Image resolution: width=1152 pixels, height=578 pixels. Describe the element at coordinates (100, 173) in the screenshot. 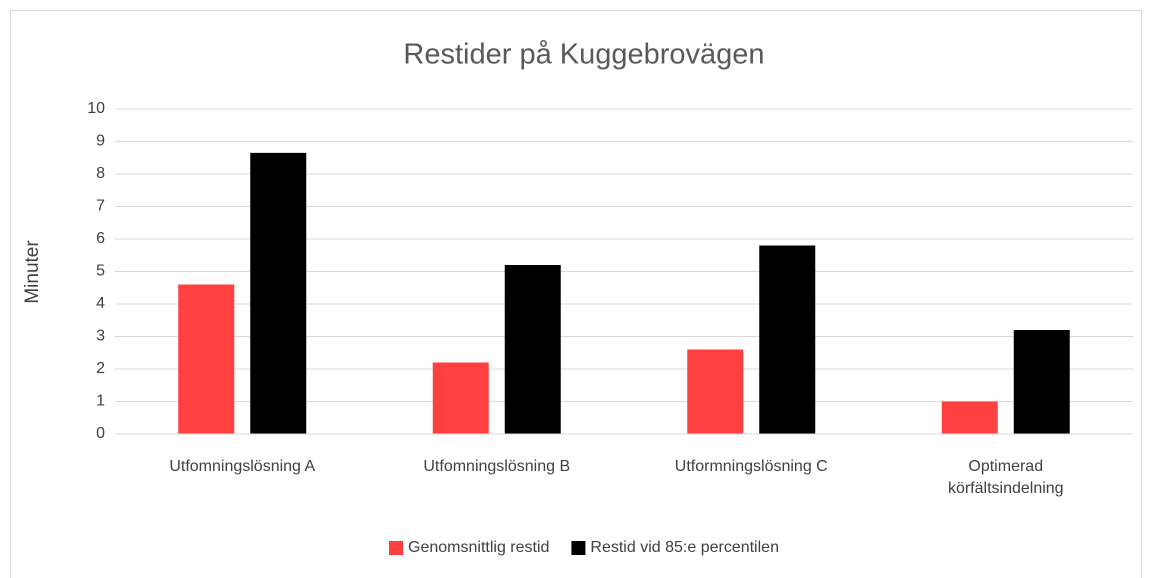

I see `y-tick-label: 8` at that location.